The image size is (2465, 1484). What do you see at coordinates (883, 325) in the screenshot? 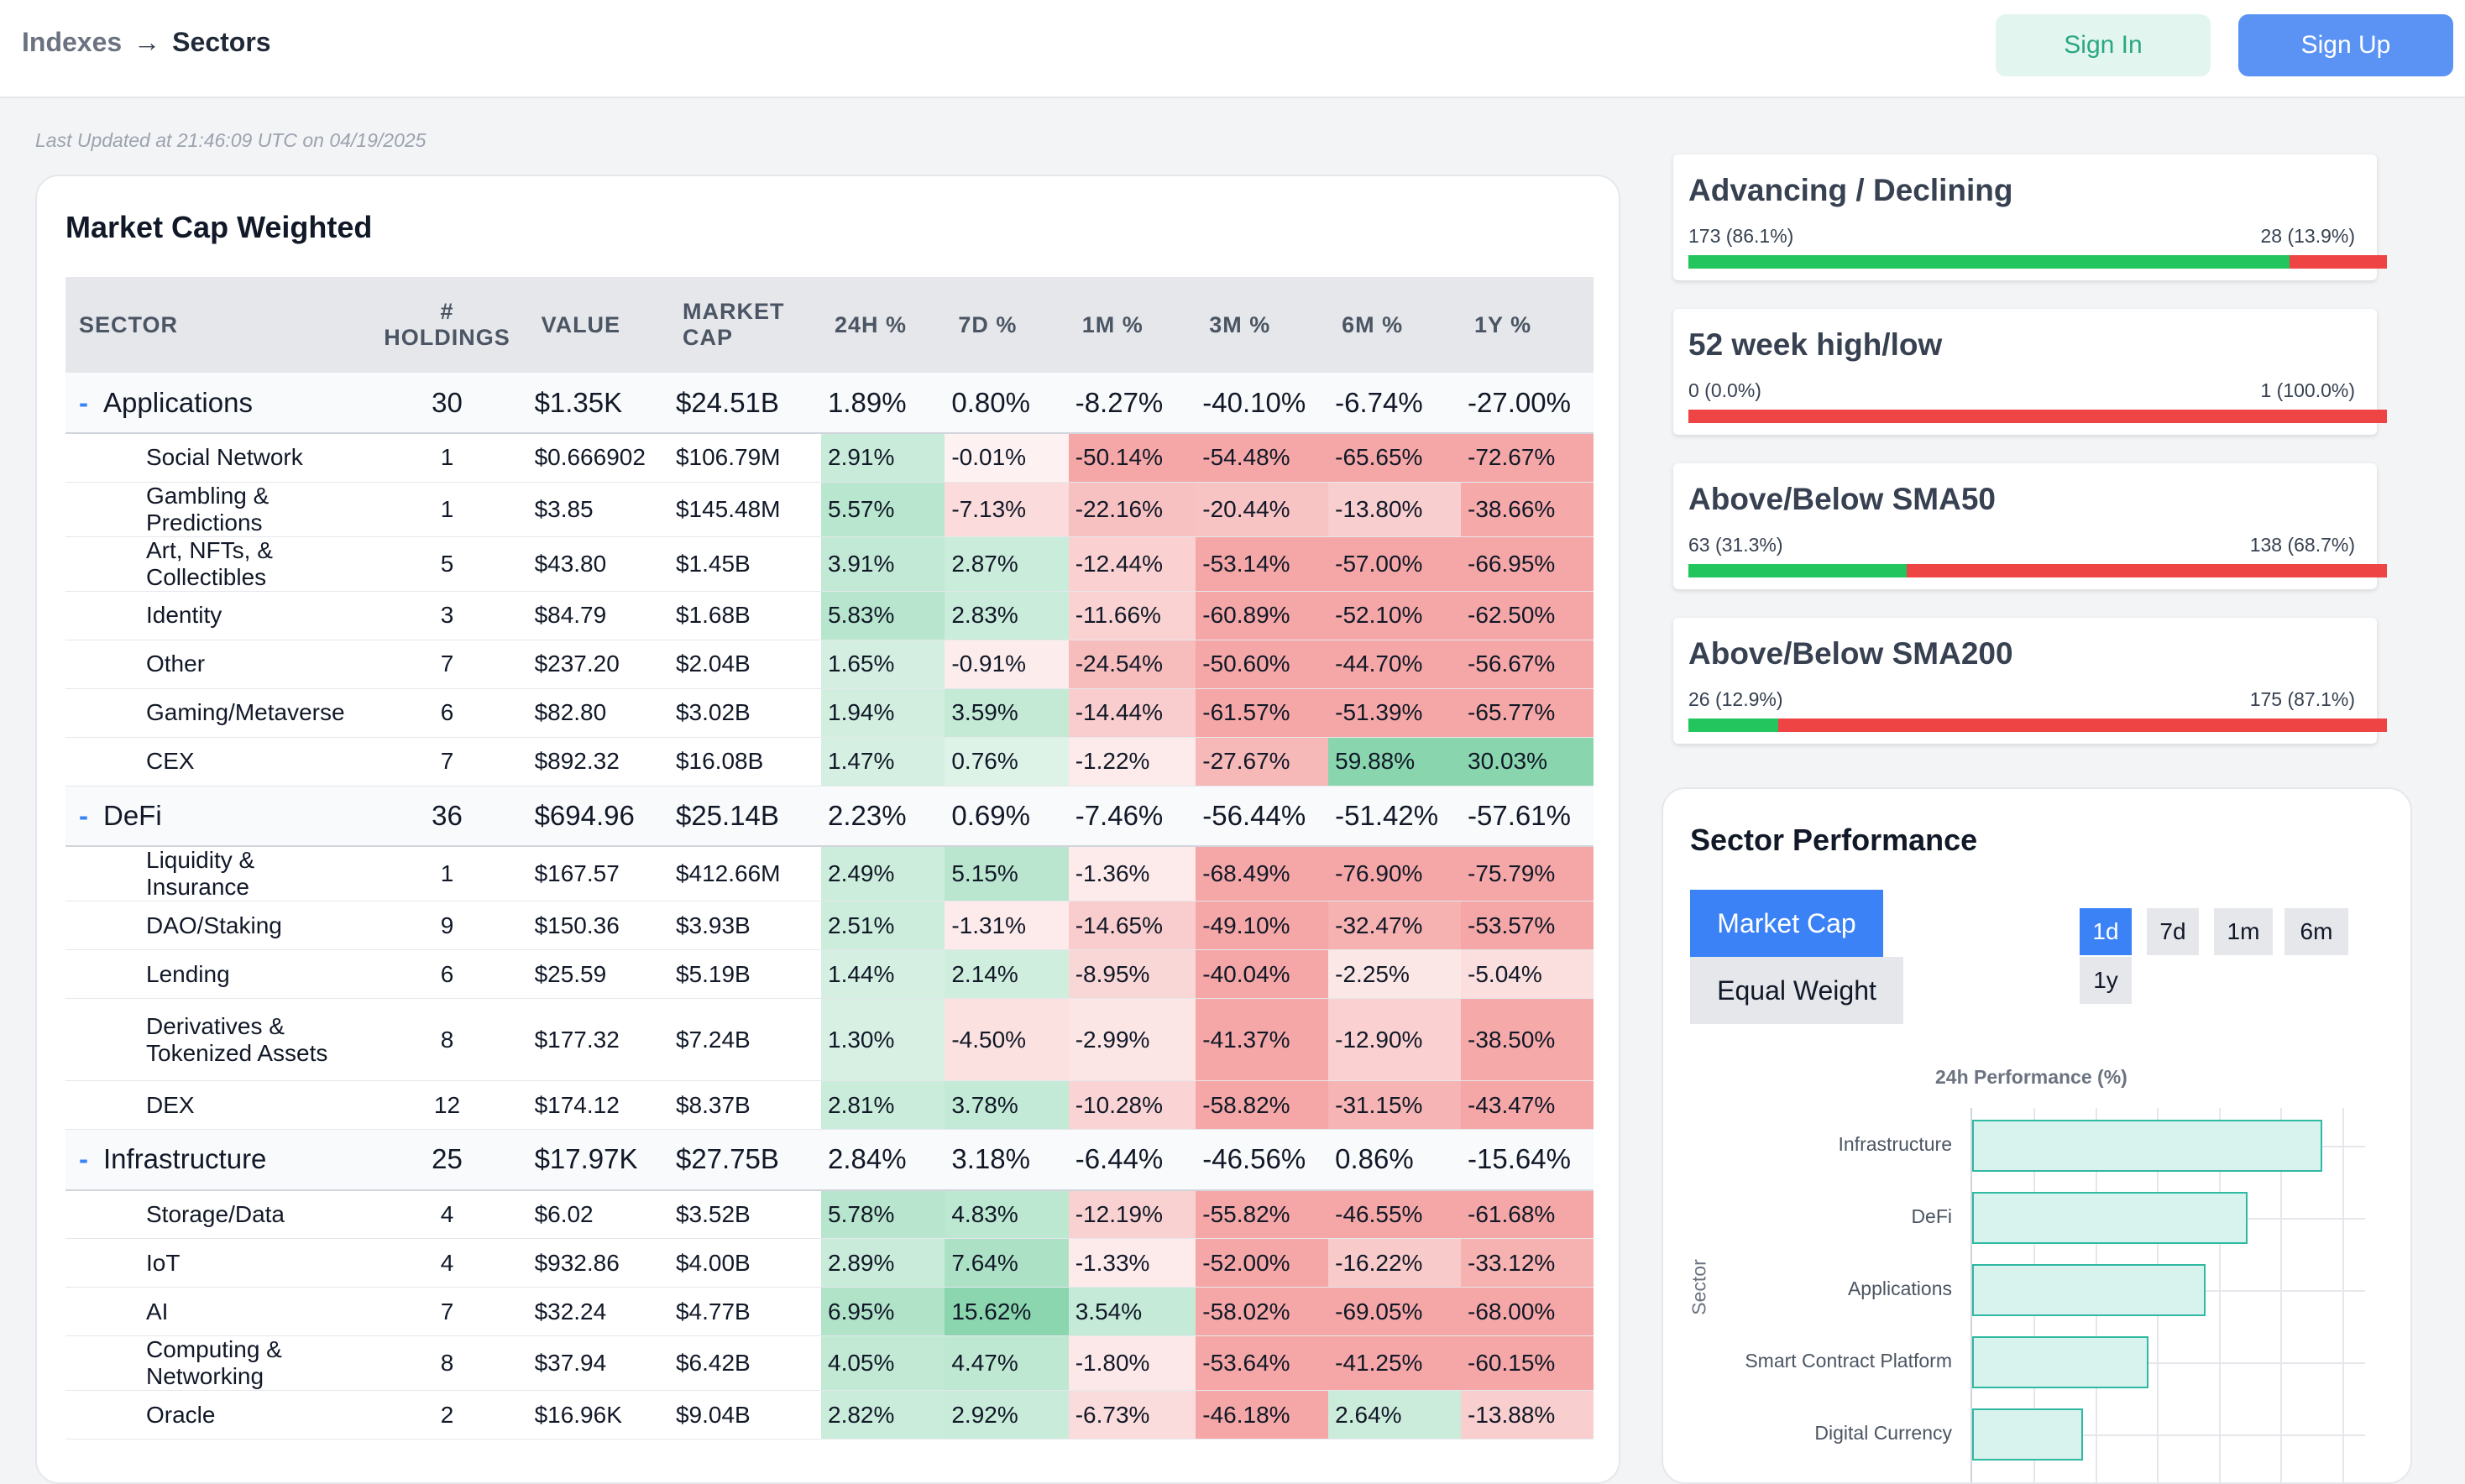
I see `header-24h: 24H %` at bounding box center [883, 325].